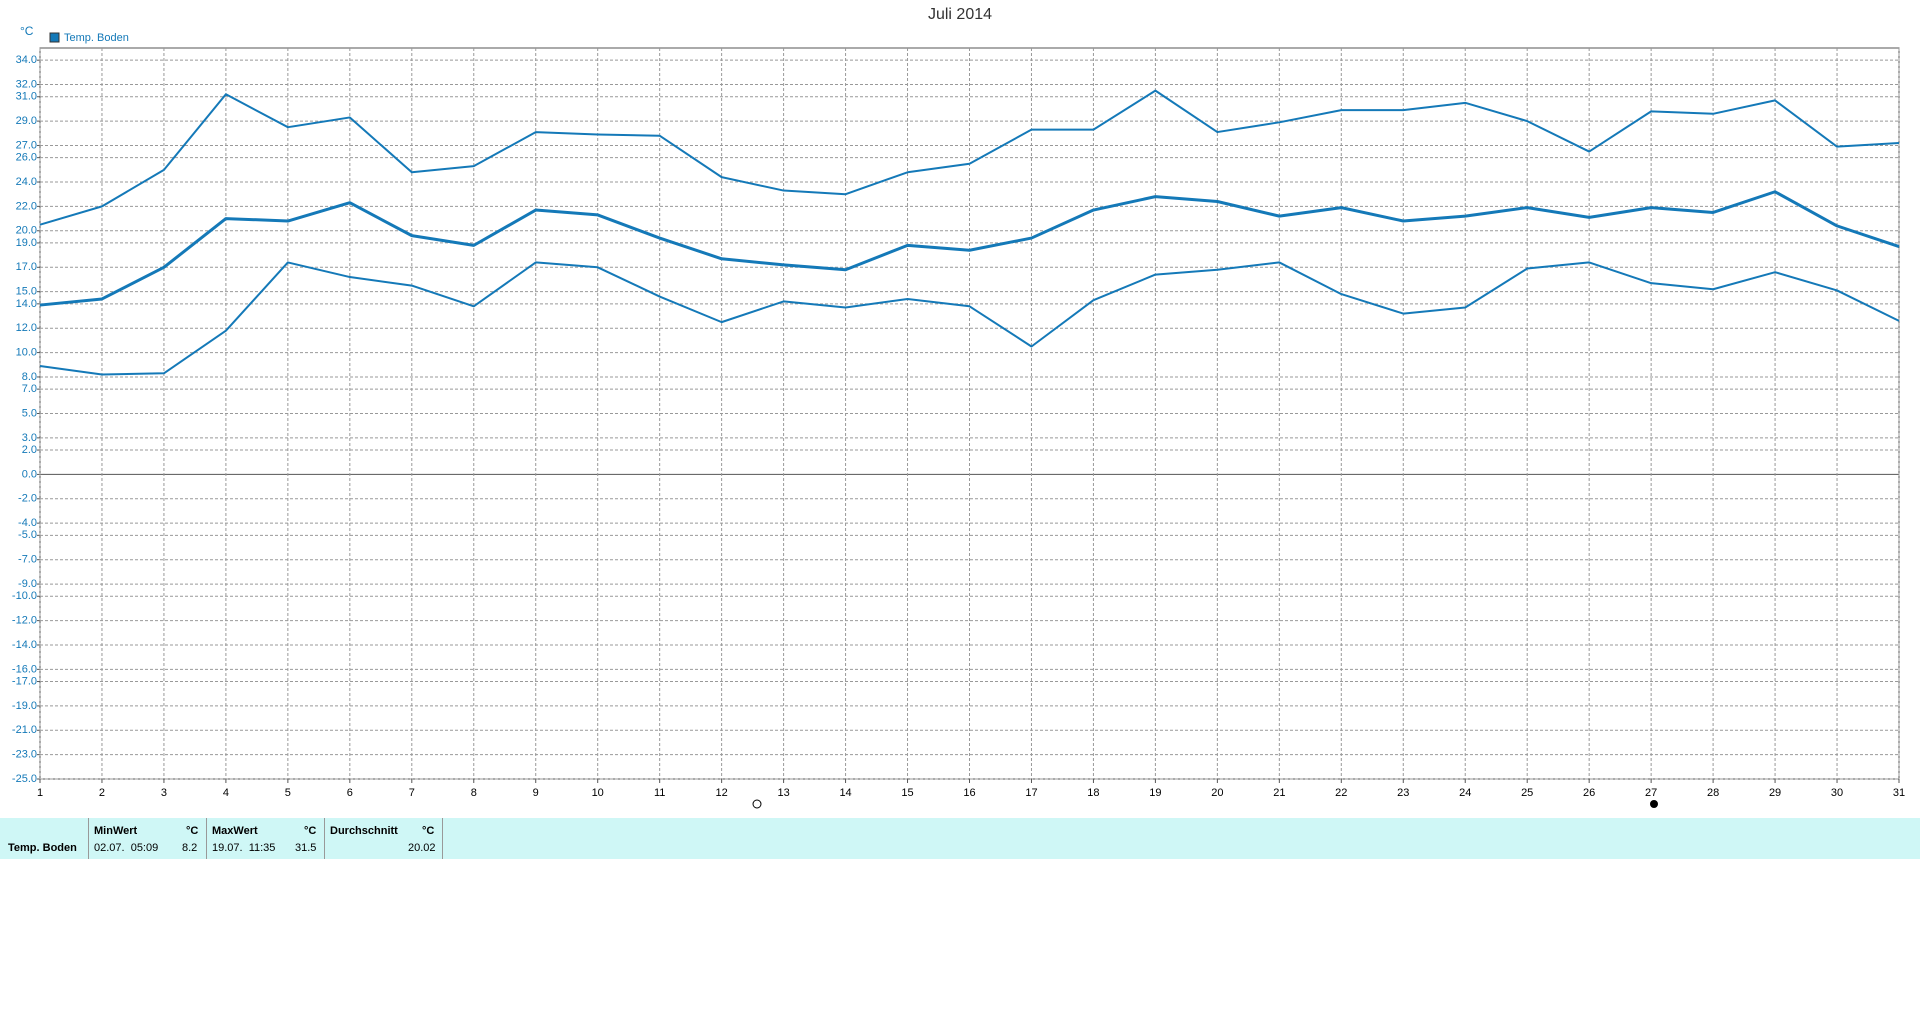  I want to click on x-tick-label: 26, so click(1589, 793).